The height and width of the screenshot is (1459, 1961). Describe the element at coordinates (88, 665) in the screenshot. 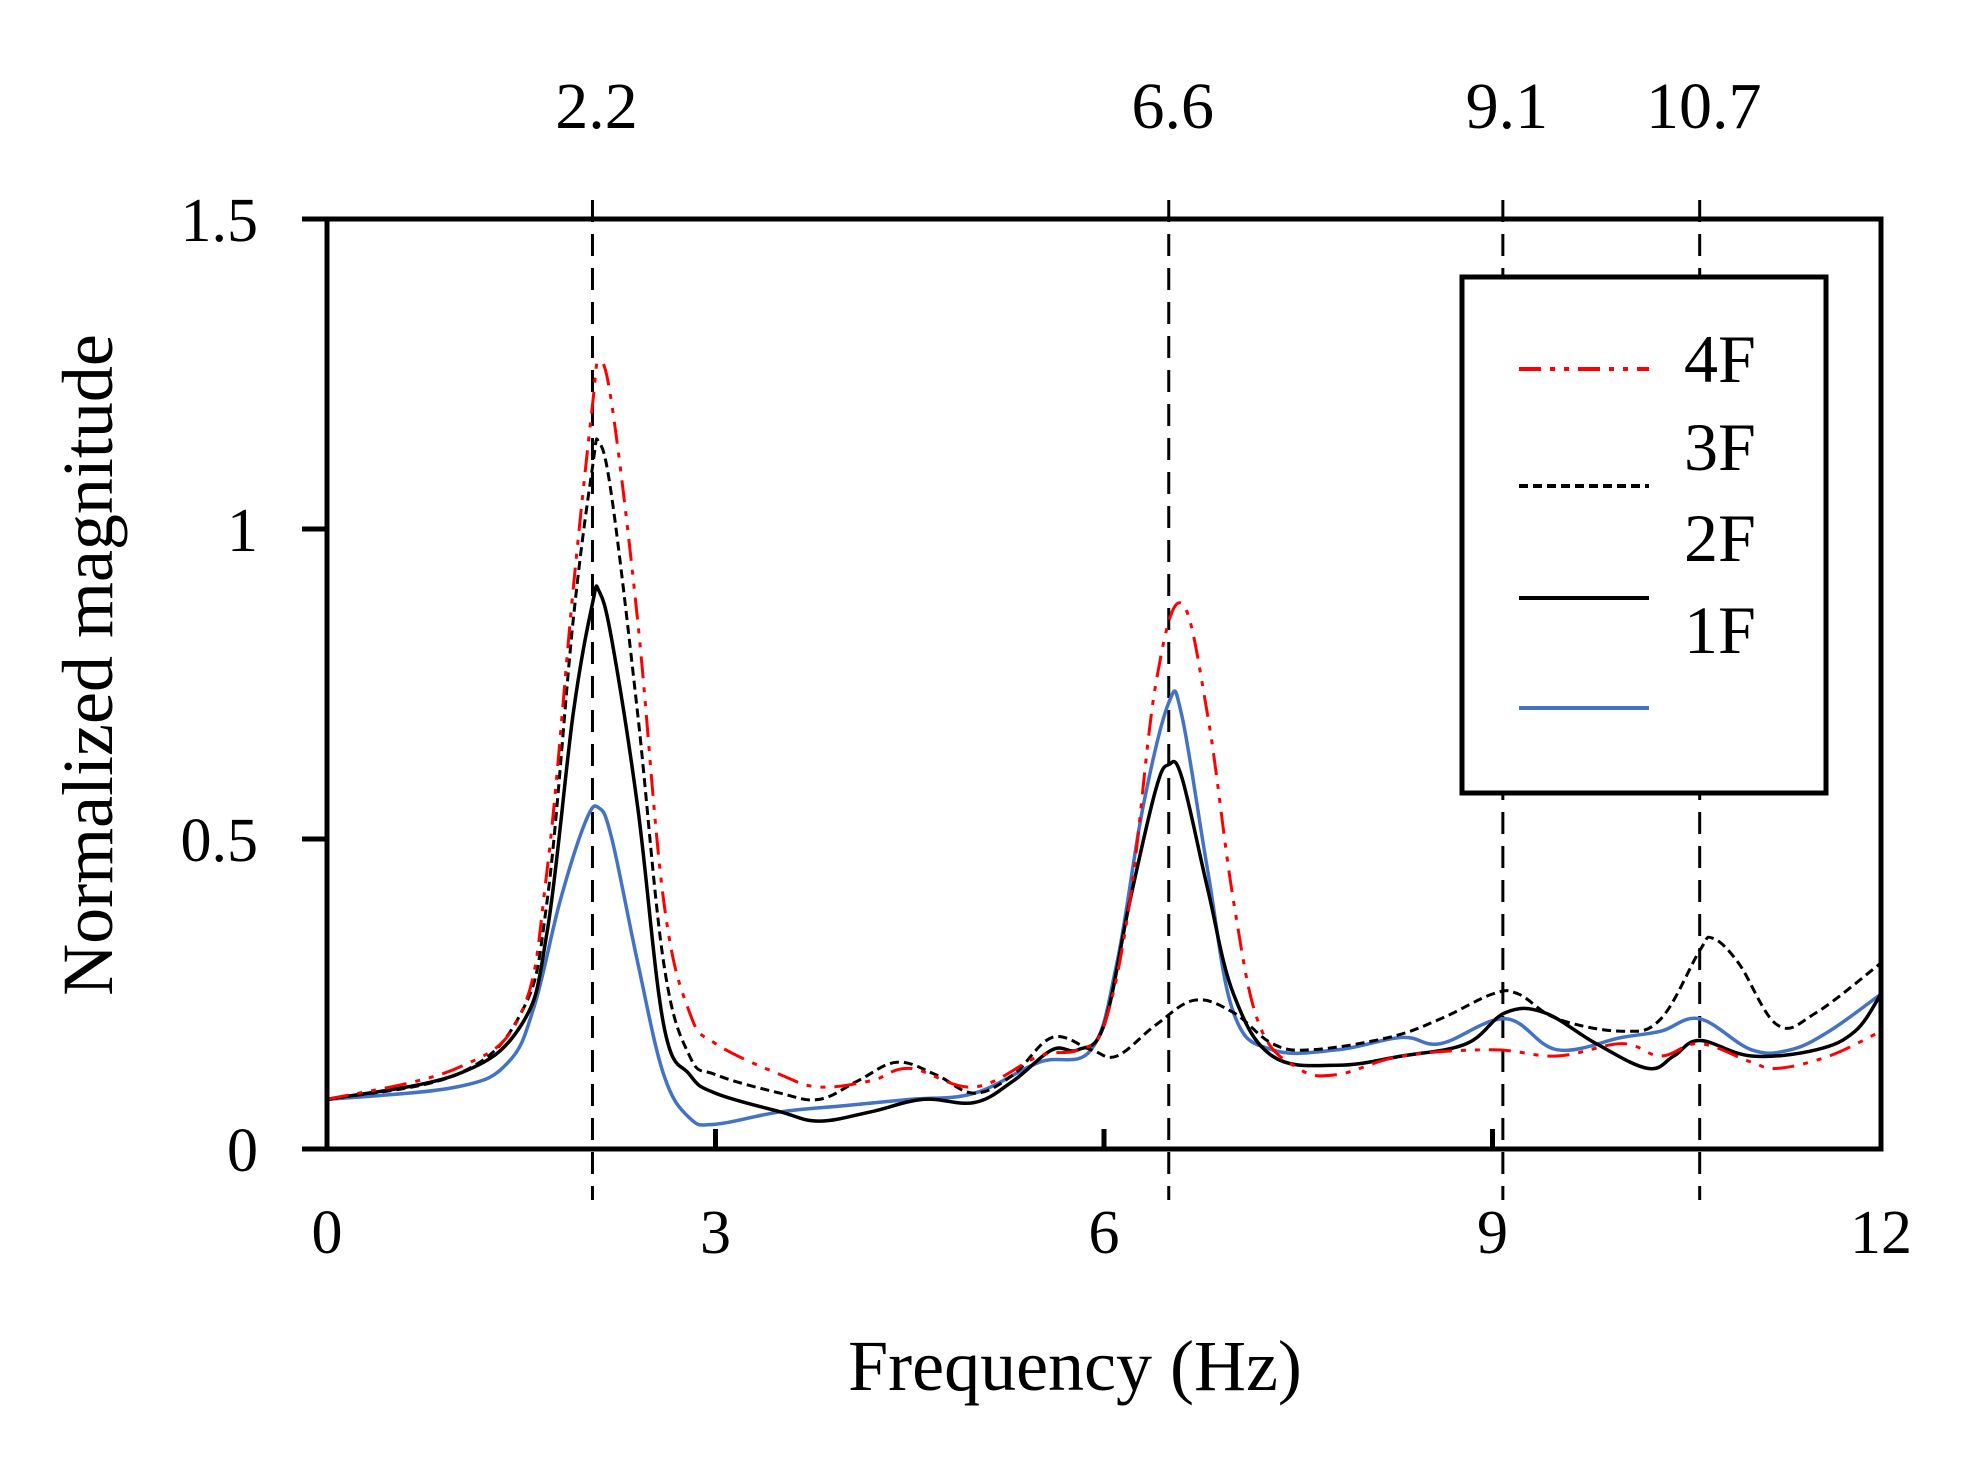

I see `y-axis-title: Normalized magnitude` at that location.